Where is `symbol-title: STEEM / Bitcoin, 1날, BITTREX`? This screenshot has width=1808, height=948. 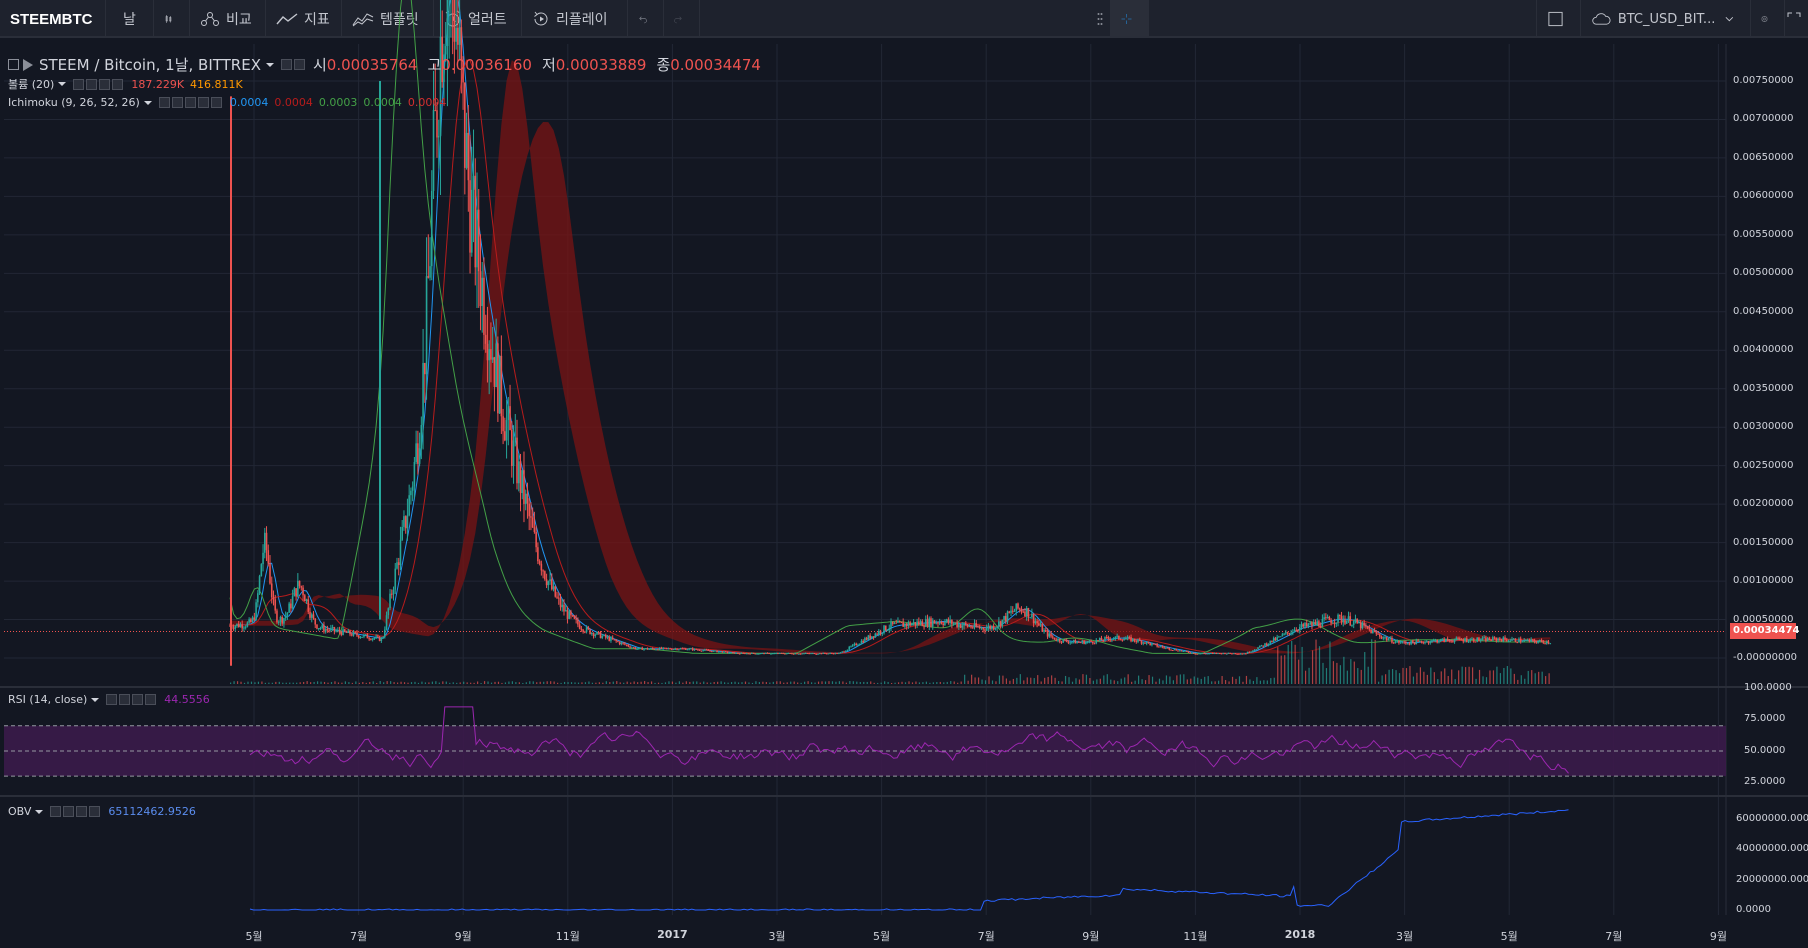 symbol-title: STEEM / Bitcoin, 1날, BITTREX is located at coordinates (150, 65).